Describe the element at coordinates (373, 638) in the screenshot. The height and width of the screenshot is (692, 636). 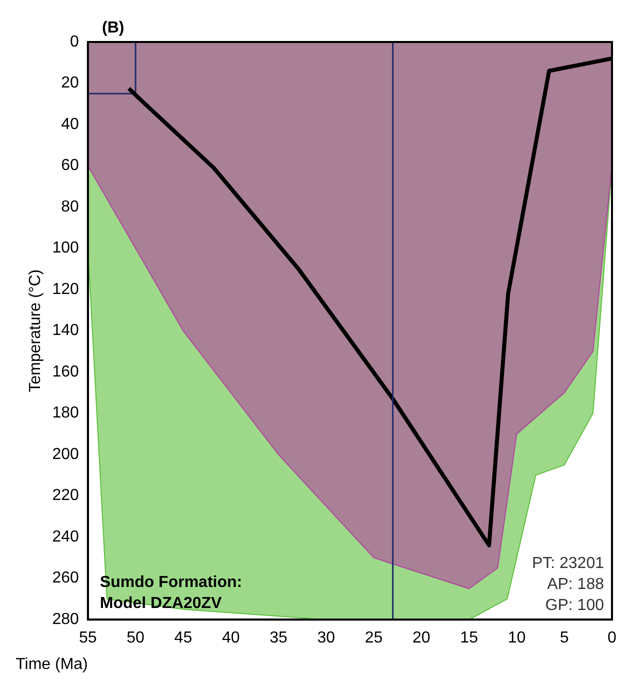
I see `x-tick-label: 25` at that location.